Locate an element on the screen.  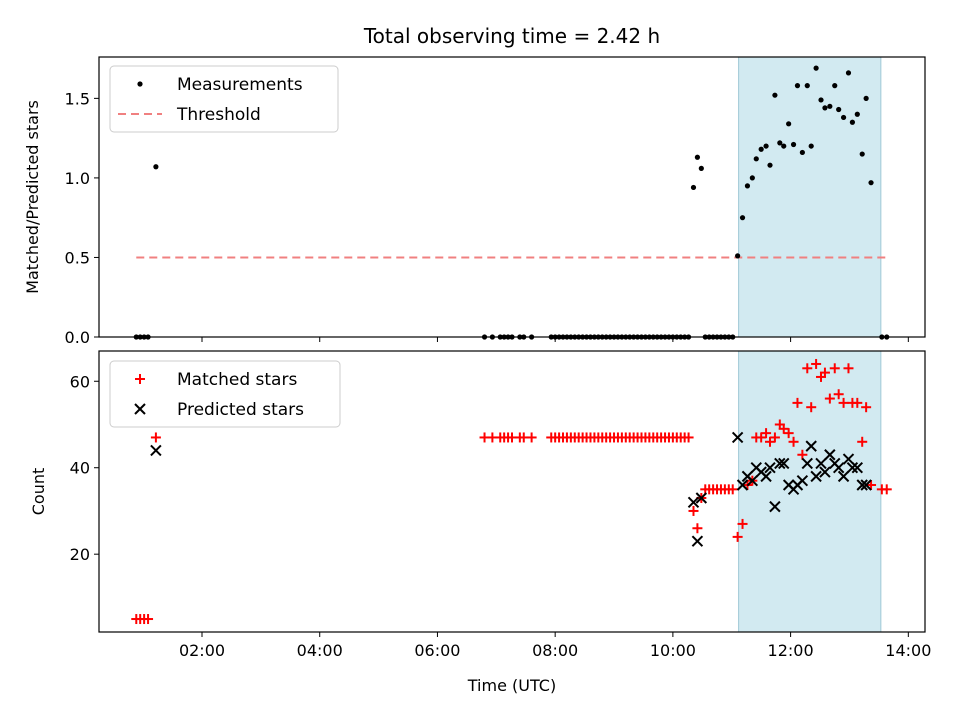
legend-predicted-marker is located at coordinates (140, 409).